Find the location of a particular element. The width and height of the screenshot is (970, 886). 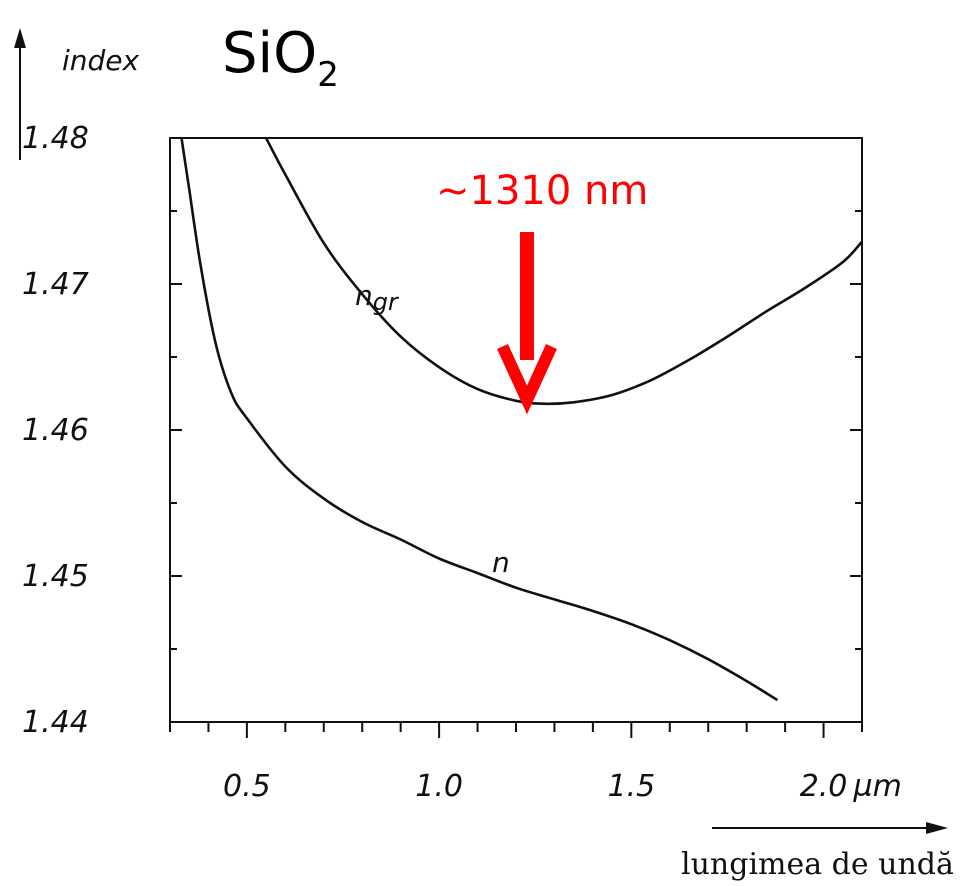

annotation-text: ~1310 nm is located at coordinates (542, 191).